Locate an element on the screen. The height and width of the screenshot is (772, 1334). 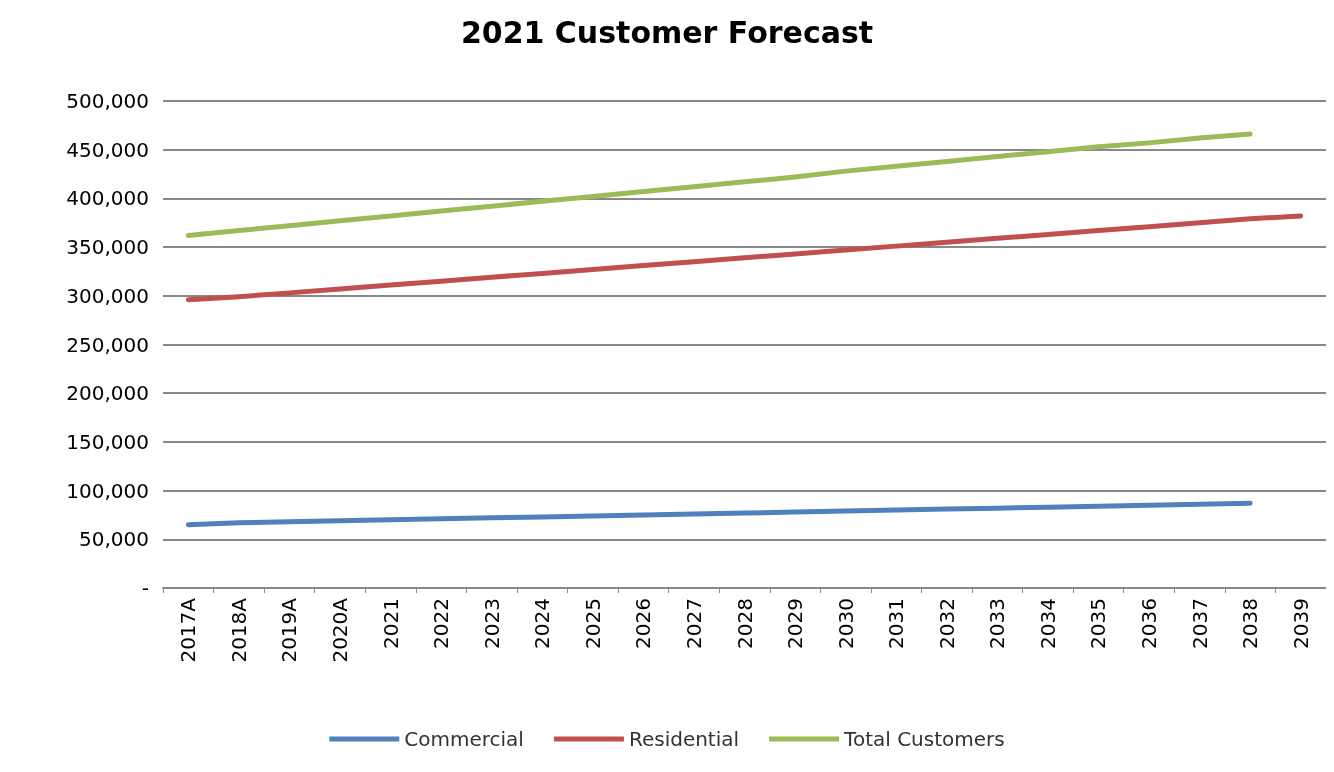
y-tick-label: 200,000 is located at coordinates (107, 393).